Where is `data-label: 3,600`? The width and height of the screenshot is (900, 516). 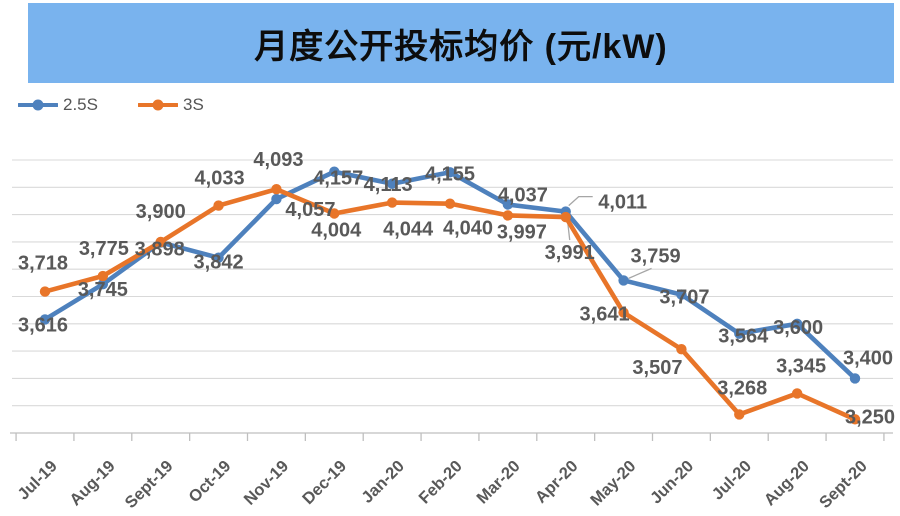 data-label: 3,600 is located at coordinates (798, 328).